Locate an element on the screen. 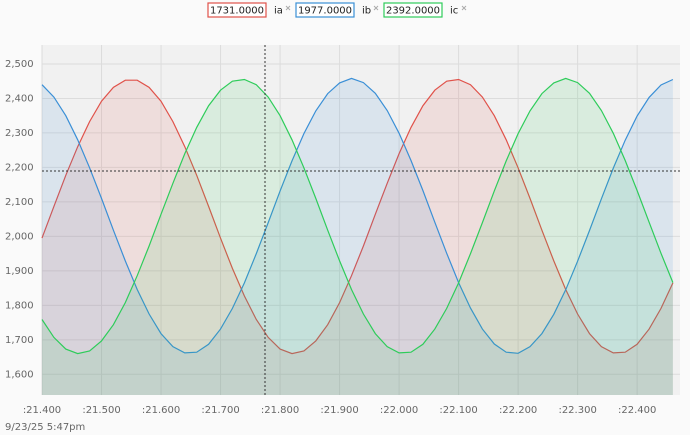 The image size is (690, 435). legend-readout: 2392.0000 is located at coordinates (413, 11).